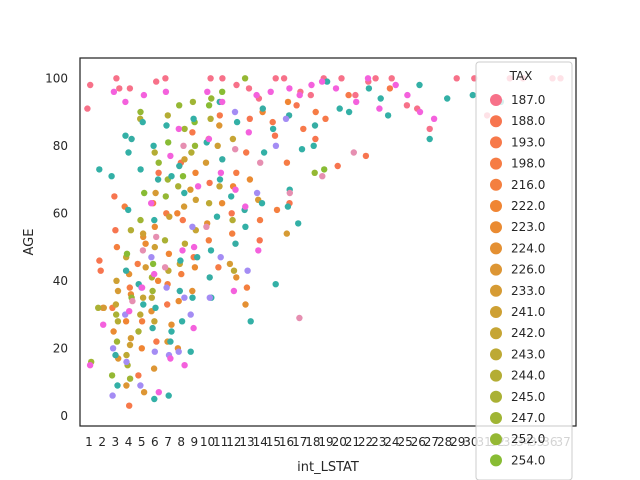 The width and height of the screenshot is (640, 480). I want to click on legend-label: 222.0, so click(528, 206).